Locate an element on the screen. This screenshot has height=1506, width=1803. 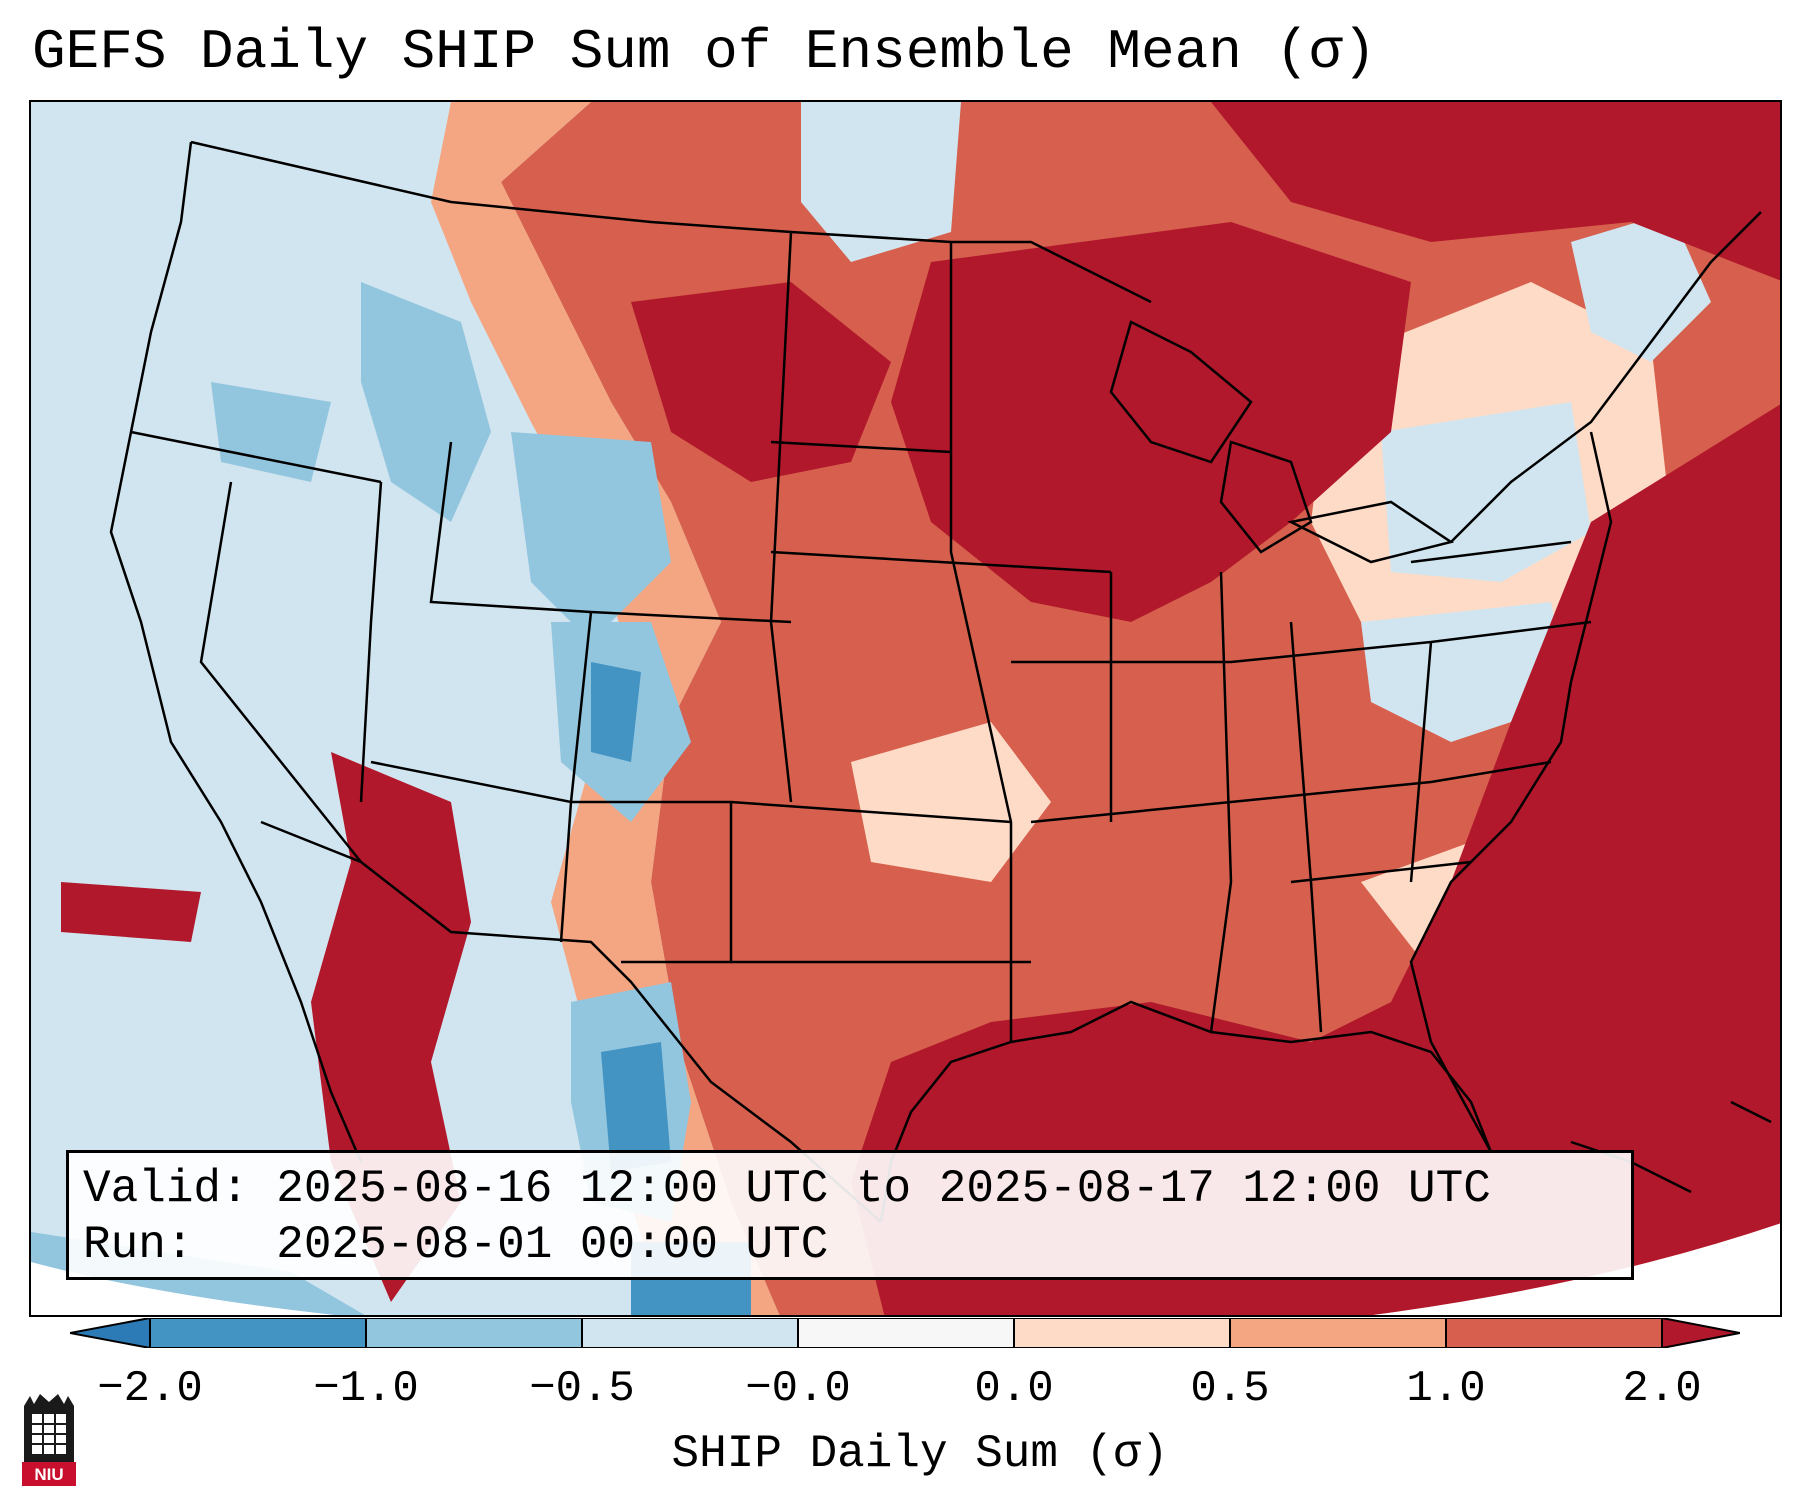
colorbar-segment-m2-m1 is located at coordinates (258, 1333).